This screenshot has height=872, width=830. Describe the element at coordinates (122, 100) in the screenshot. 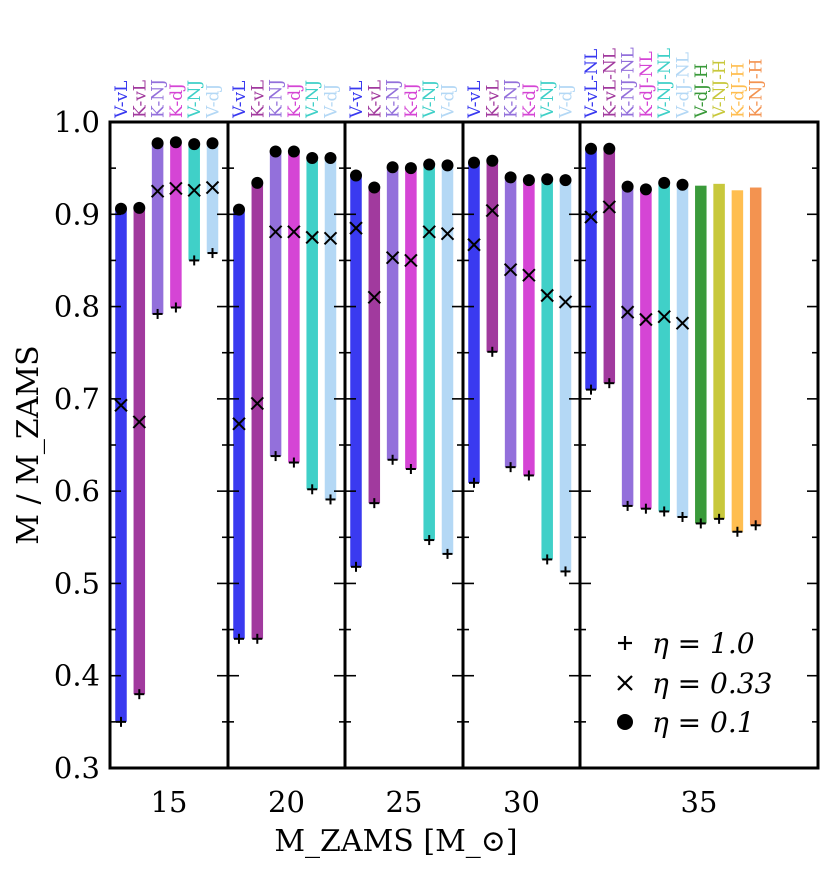

I see `model-label: V-vL` at that location.